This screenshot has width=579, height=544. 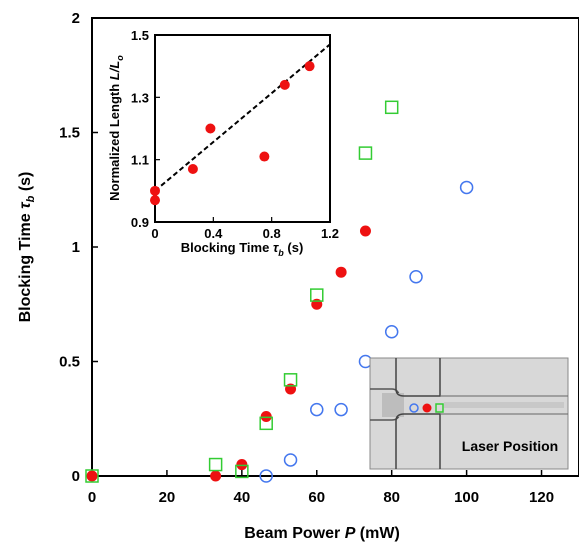 What do you see at coordinates (272, 233) in the screenshot?
I see `inset-x-tick-label: 0.8` at bounding box center [272, 233].